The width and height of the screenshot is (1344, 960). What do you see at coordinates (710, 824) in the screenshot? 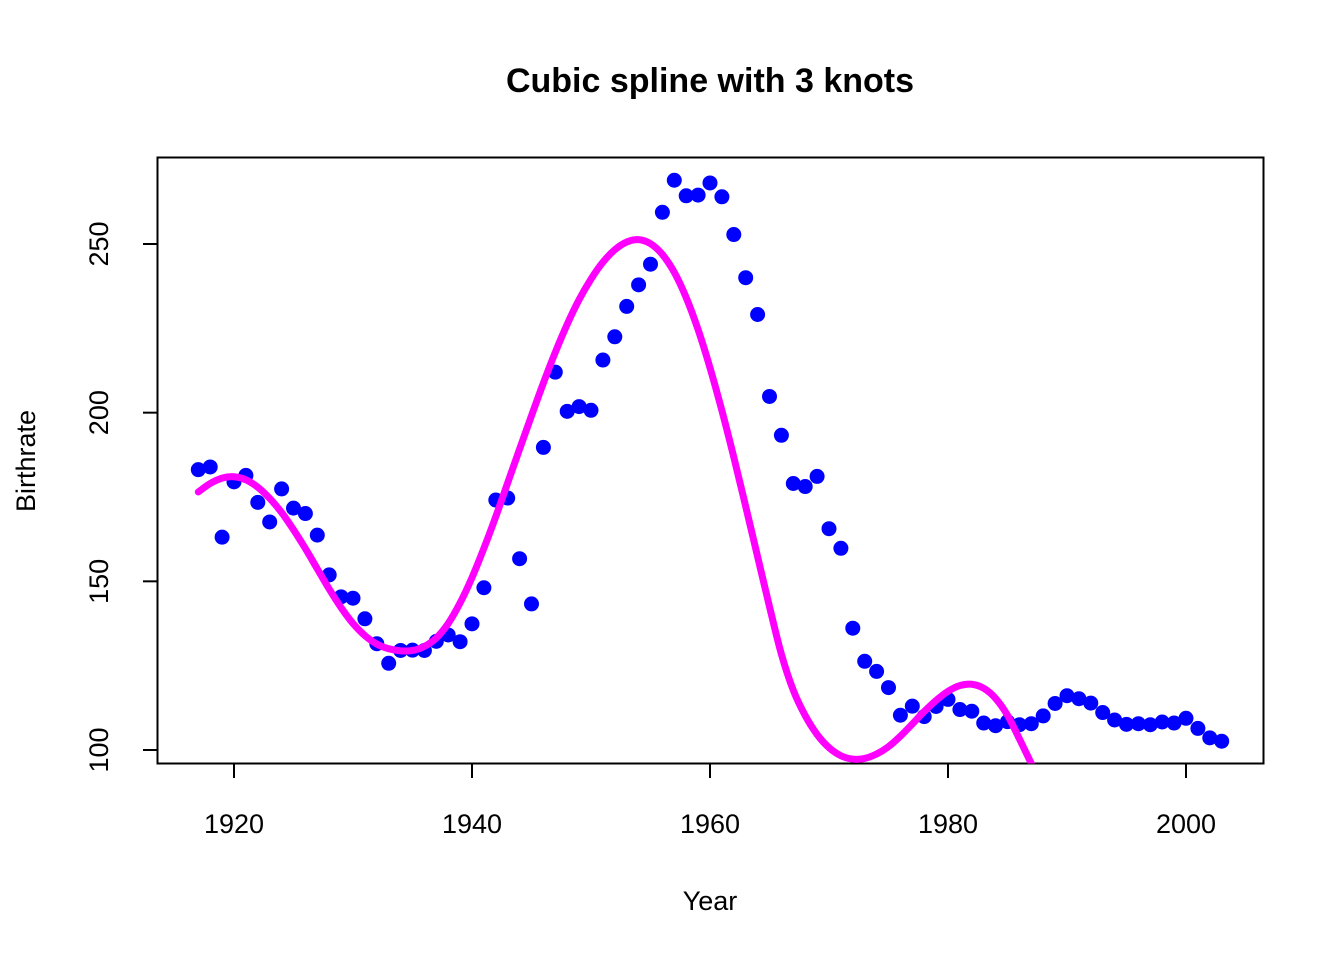
I see `x-tick-label: 1960` at bounding box center [710, 824].